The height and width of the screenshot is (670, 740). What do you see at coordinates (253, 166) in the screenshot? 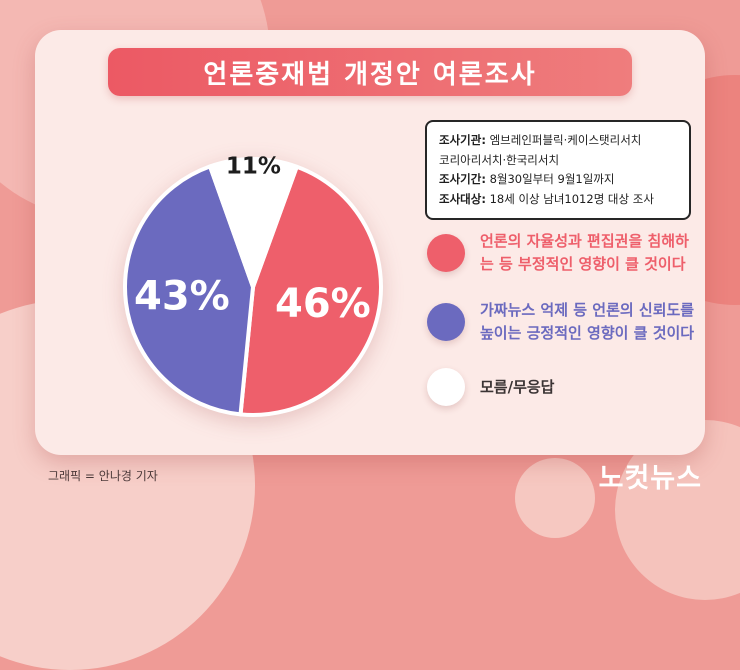
I see `pie-label-2: 11%` at bounding box center [253, 166].